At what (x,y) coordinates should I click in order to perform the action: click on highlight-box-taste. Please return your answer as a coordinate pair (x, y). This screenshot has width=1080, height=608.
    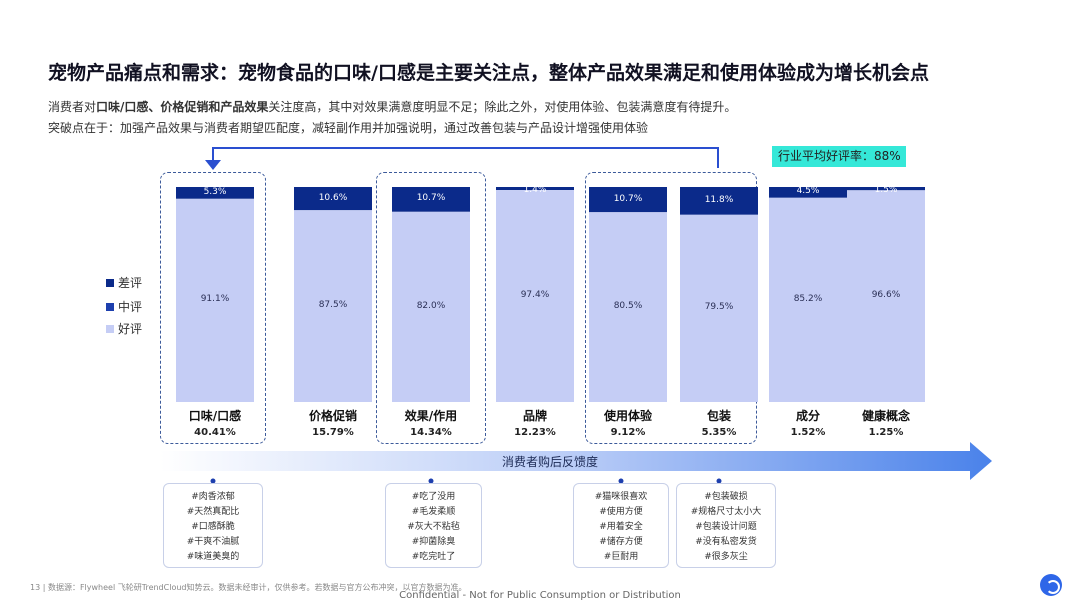
    Looking at the image, I should click on (213, 308).